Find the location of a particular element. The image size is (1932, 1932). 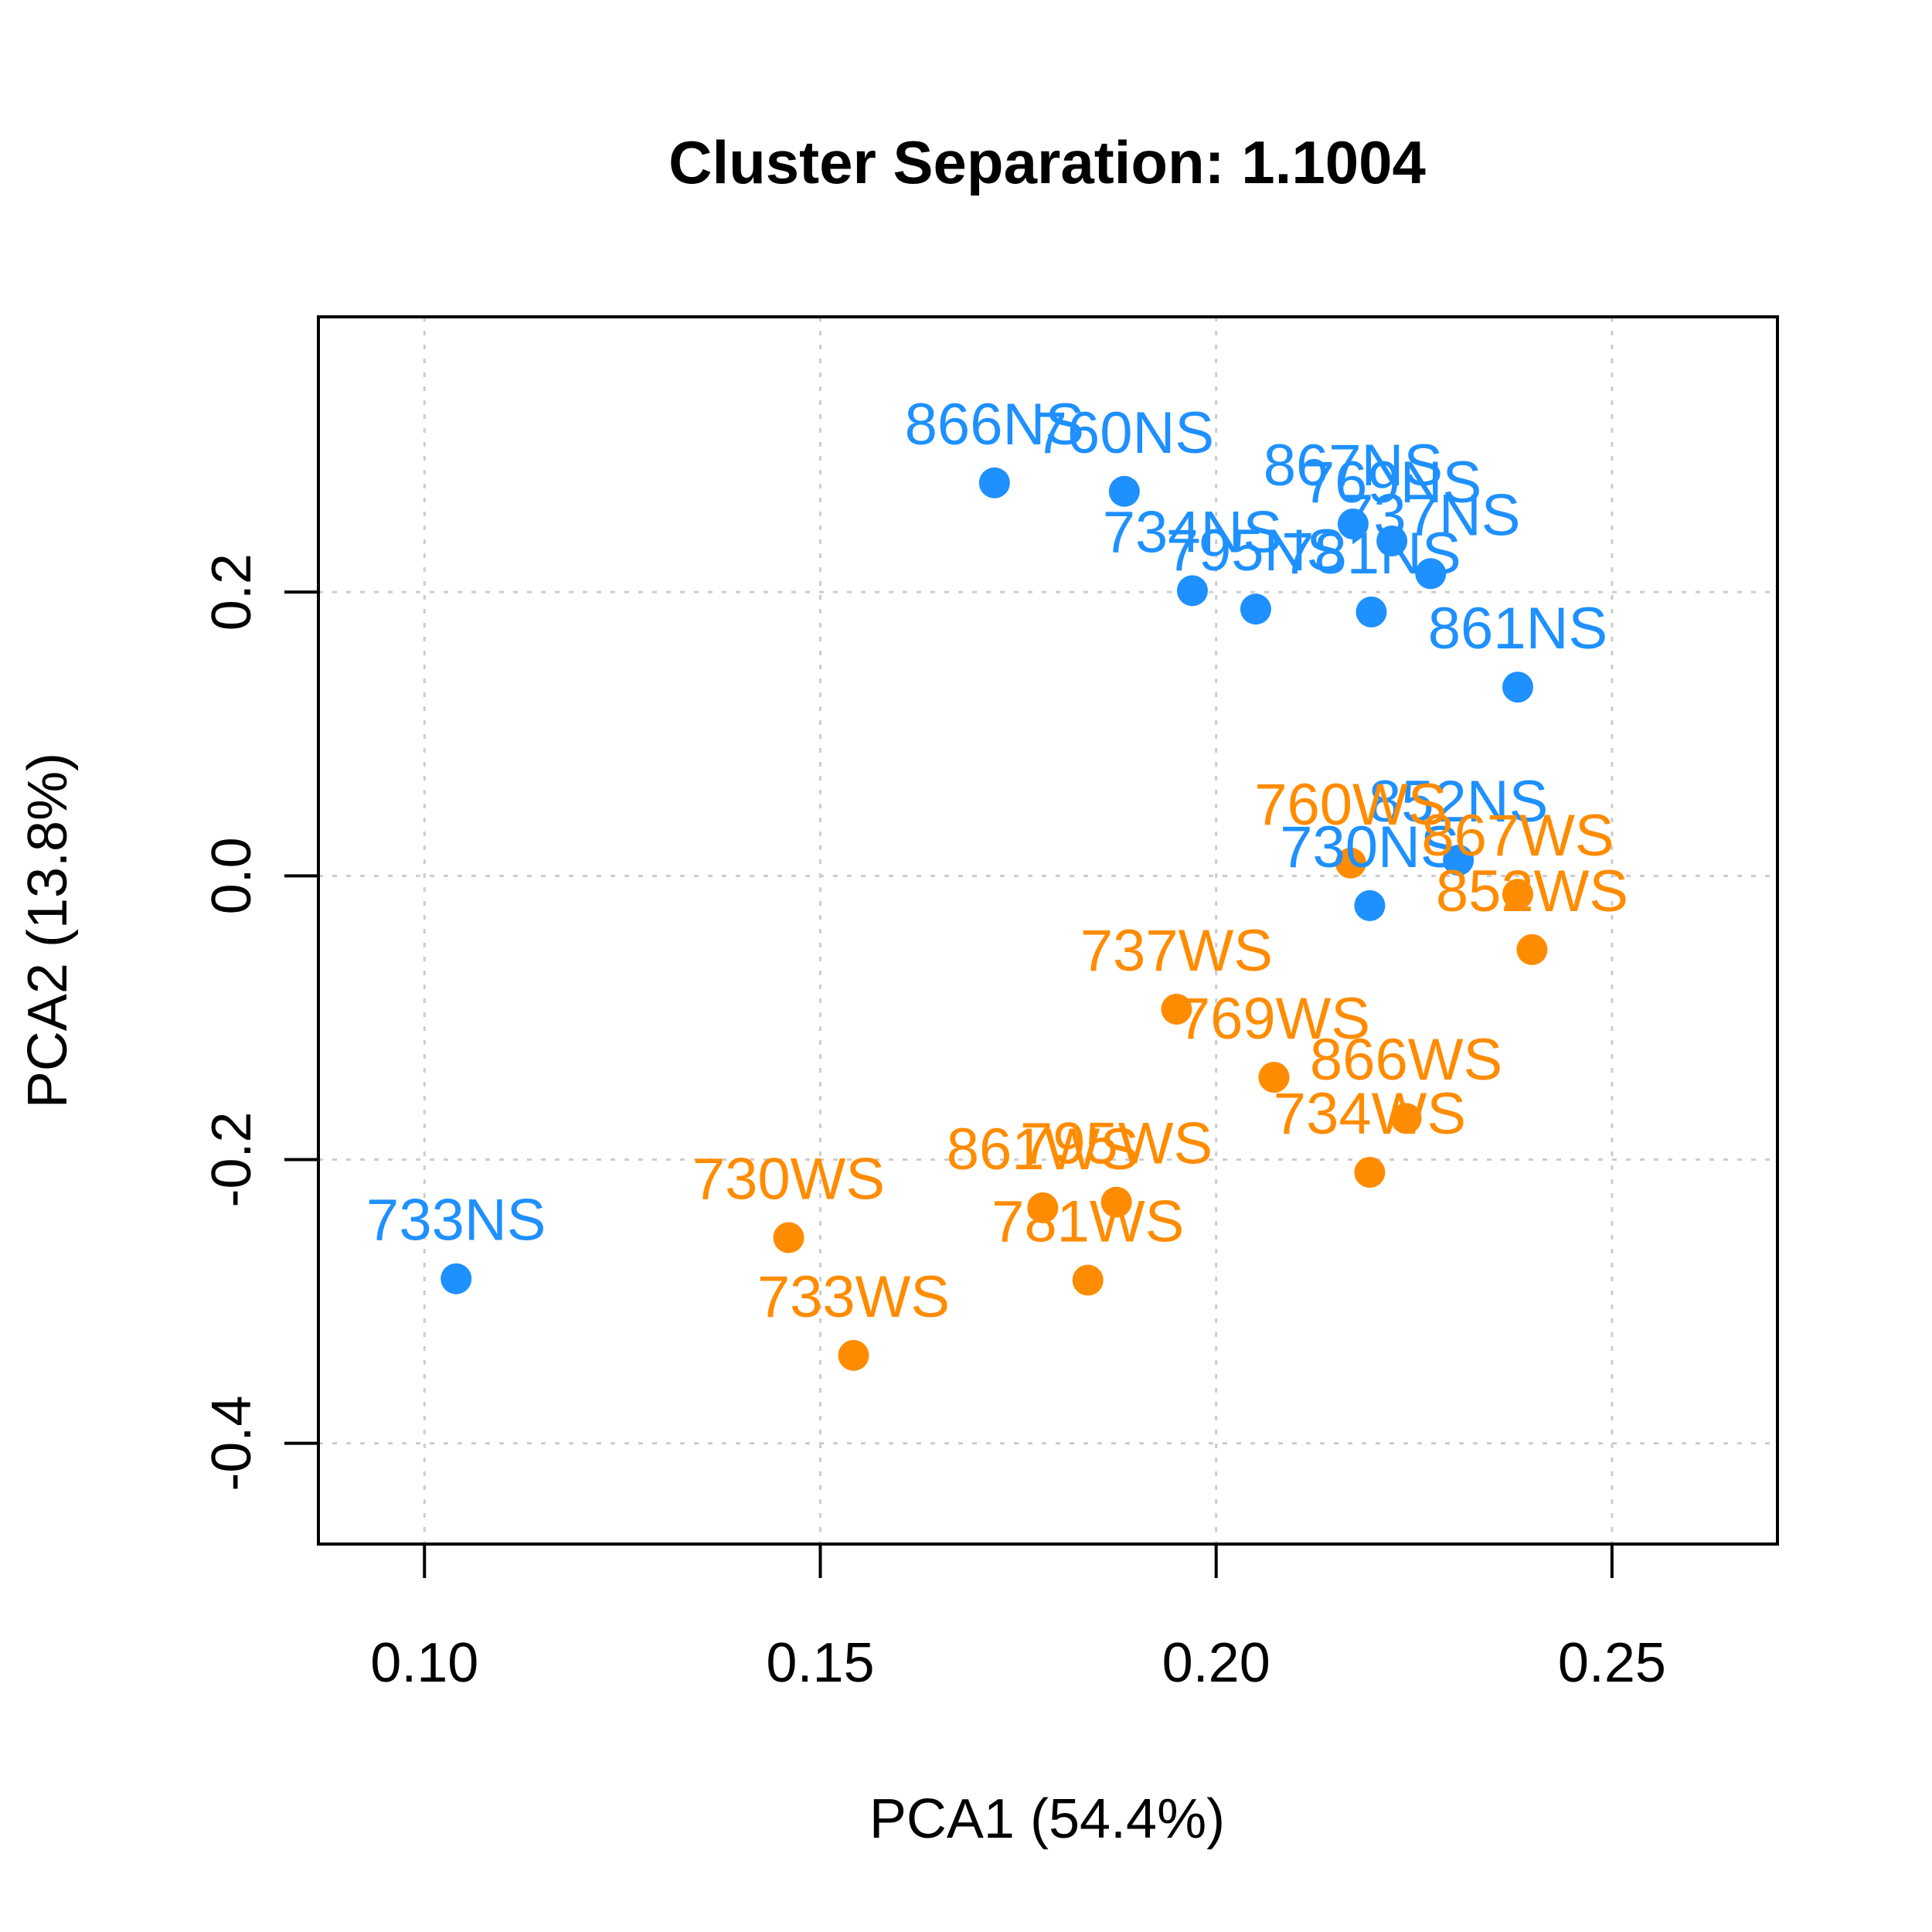

point-label-852WS: 852WS is located at coordinates (1532, 892).